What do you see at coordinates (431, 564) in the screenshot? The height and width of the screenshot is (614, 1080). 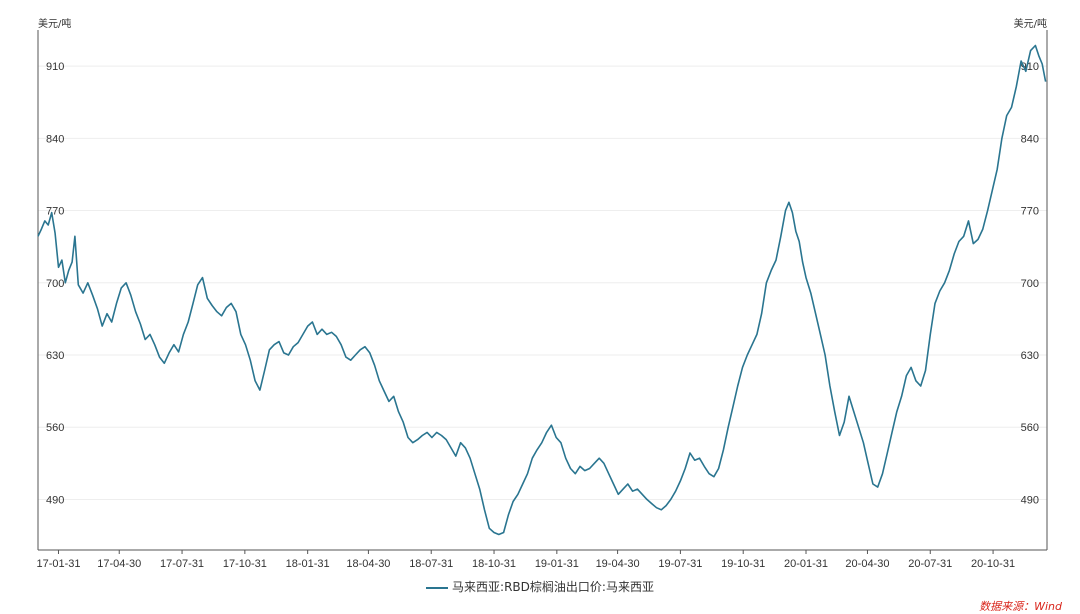 I see `x-tick-label: 18-07-31` at bounding box center [431, 564].